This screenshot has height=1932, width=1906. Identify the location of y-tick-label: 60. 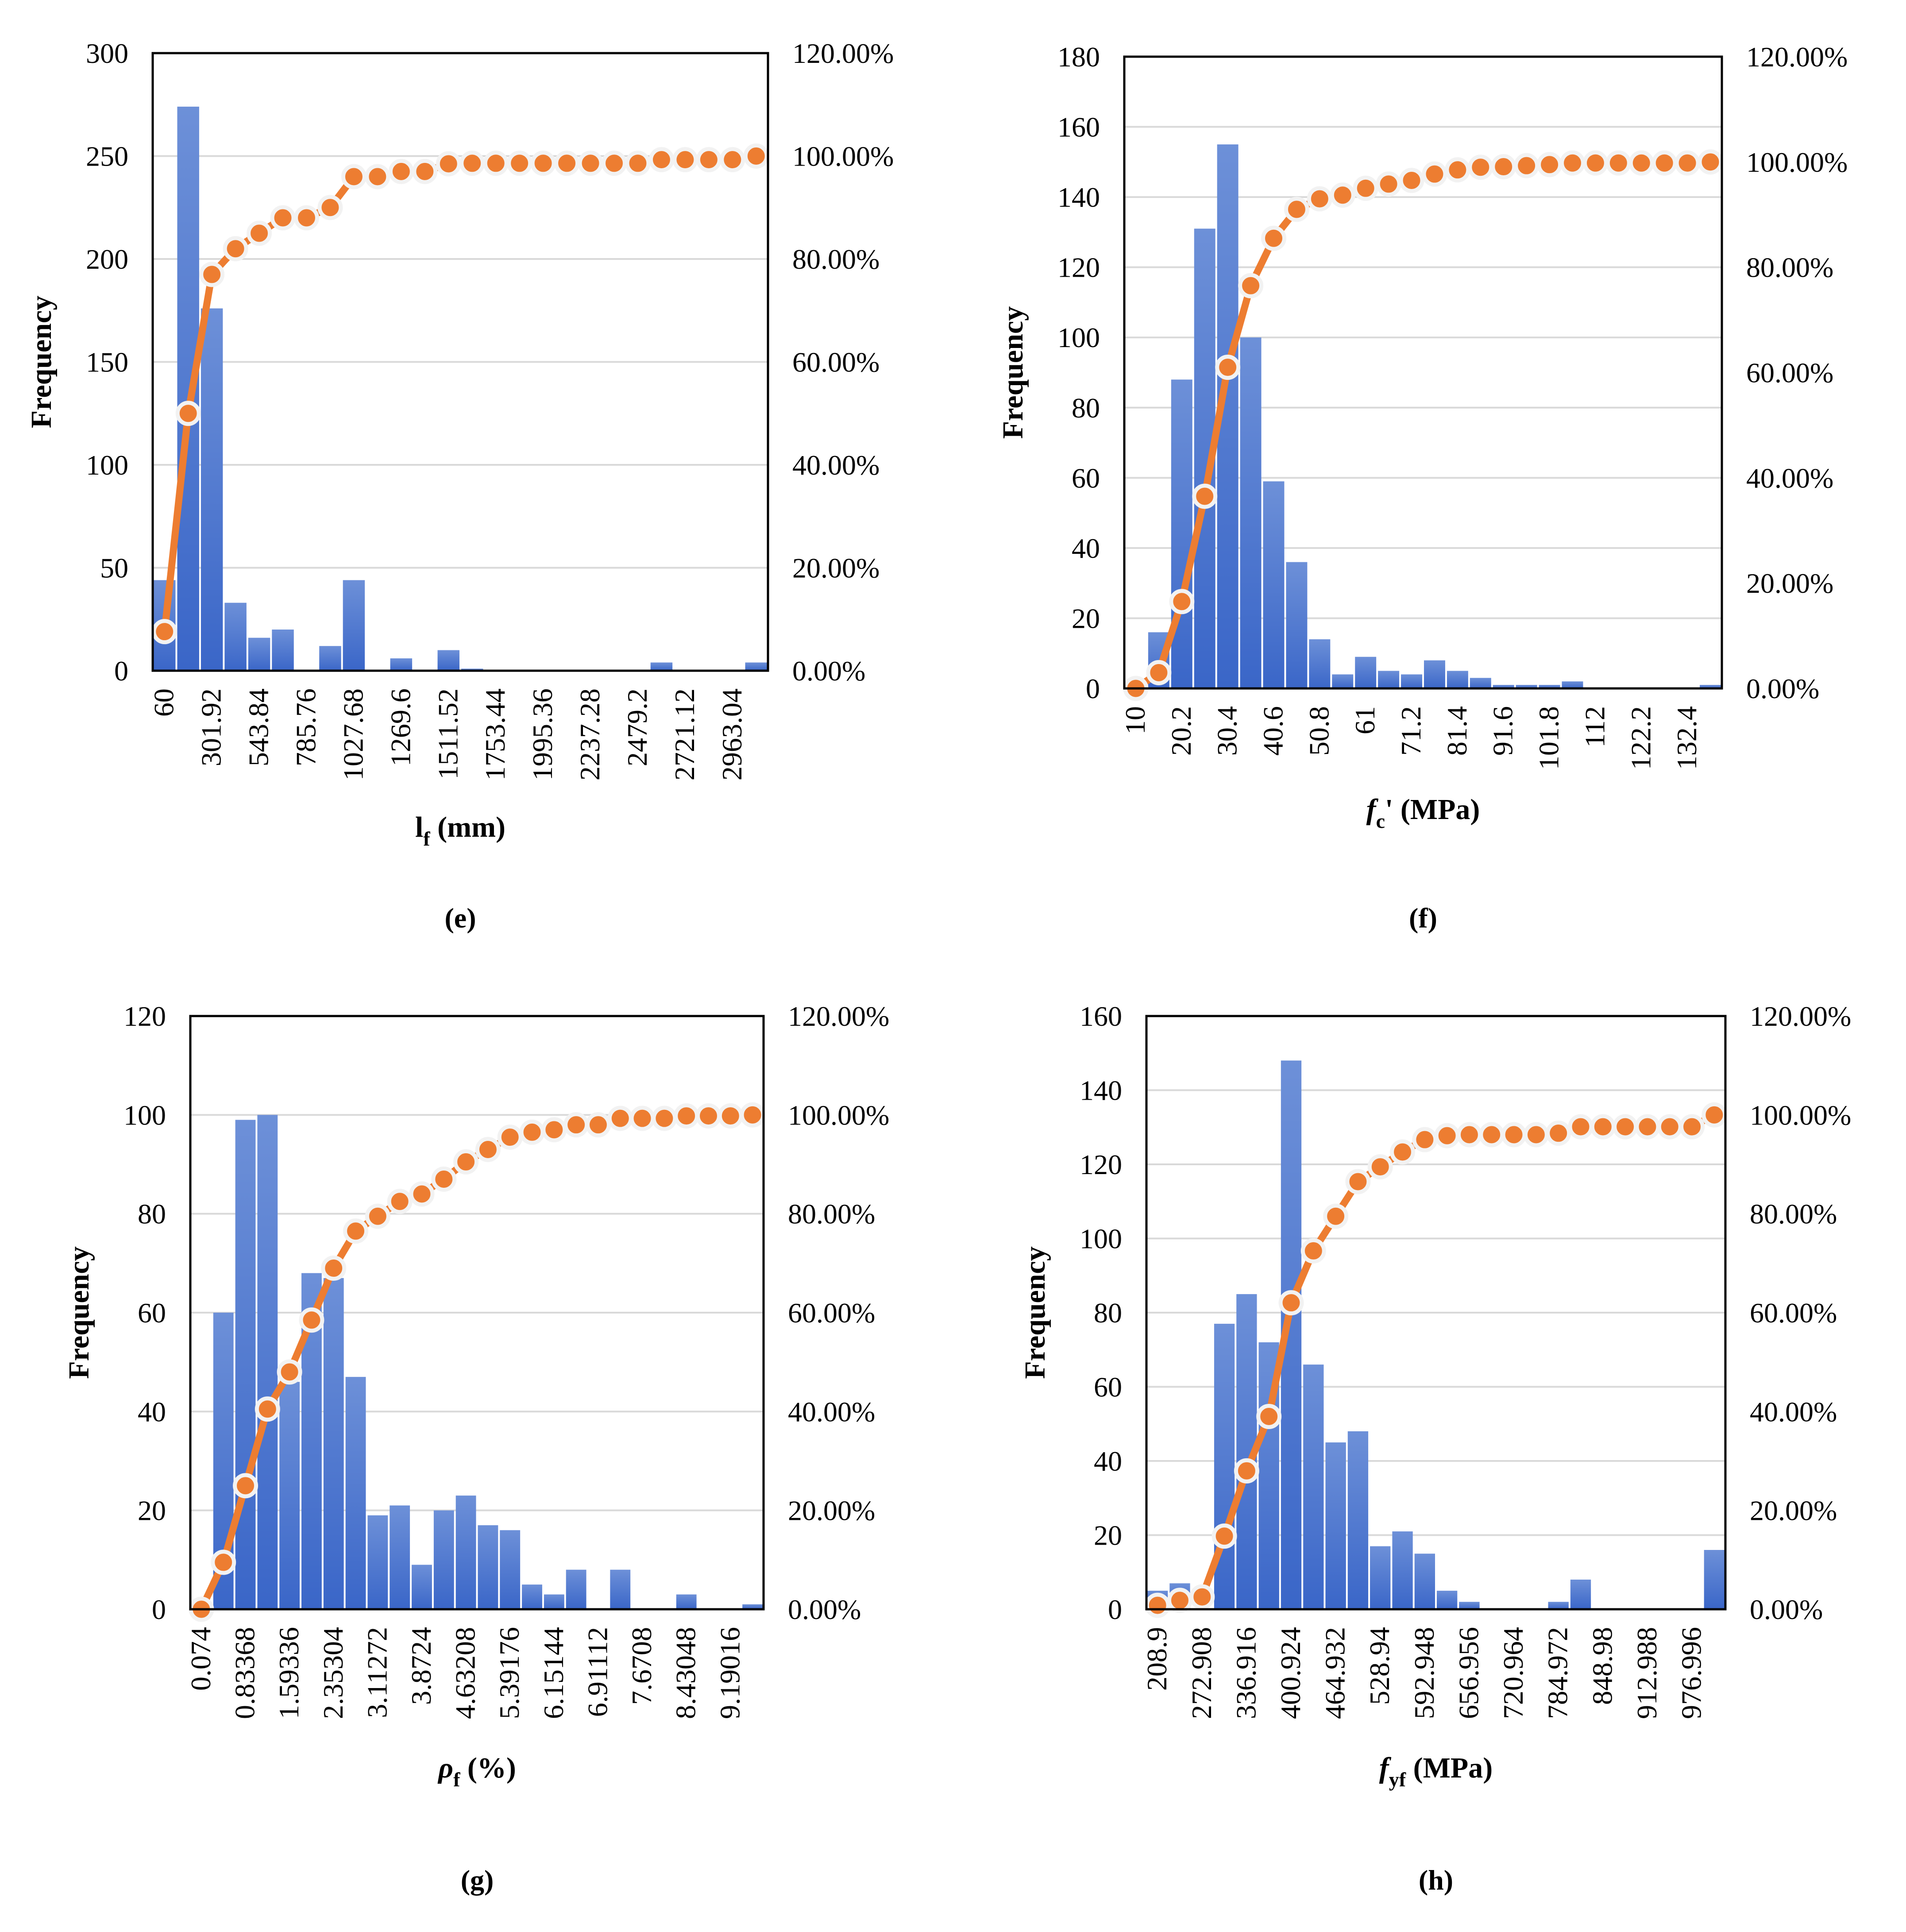
(152, 1313).